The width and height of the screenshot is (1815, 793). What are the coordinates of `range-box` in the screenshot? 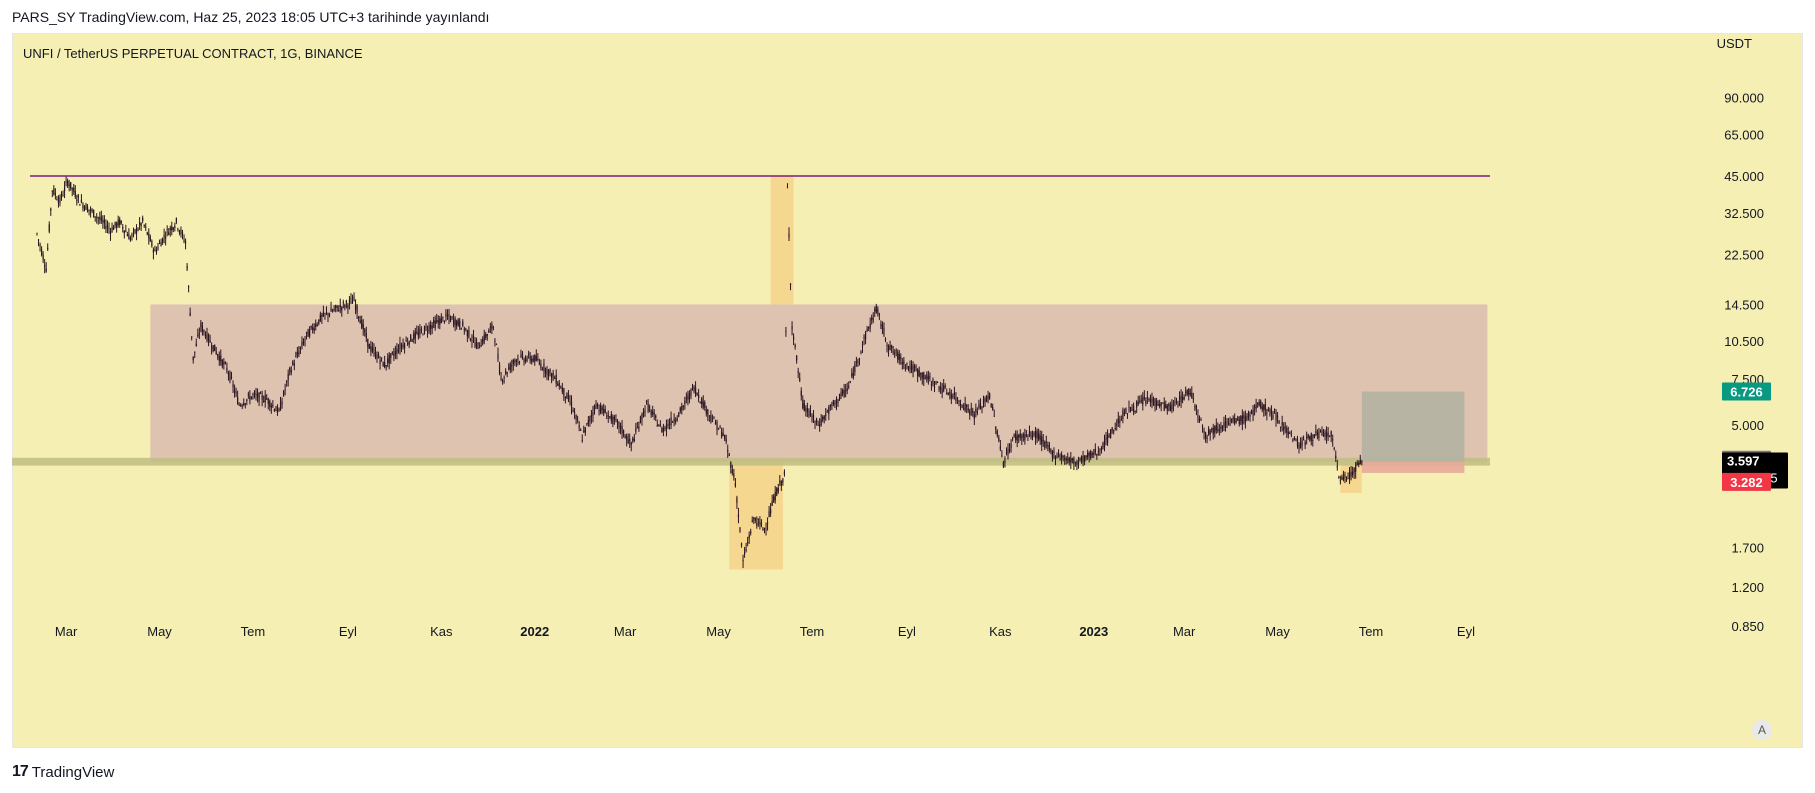 It's located at (819, 383).